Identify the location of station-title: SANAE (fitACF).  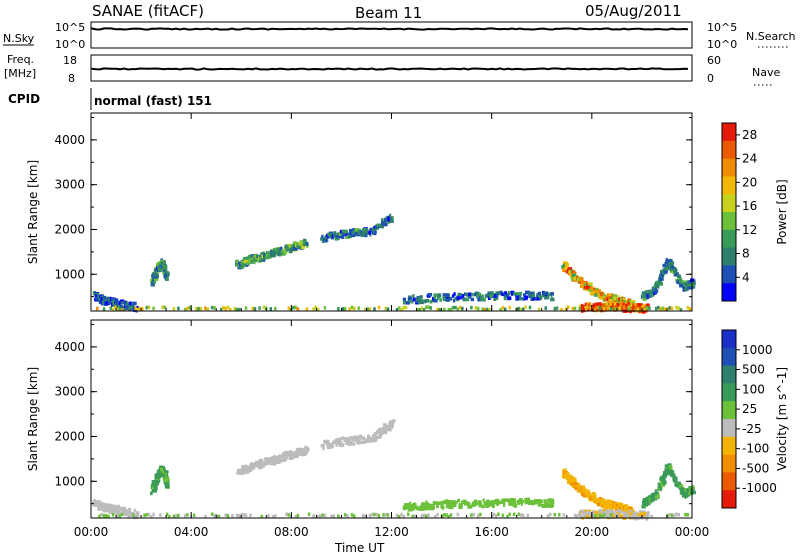
(148, 11).